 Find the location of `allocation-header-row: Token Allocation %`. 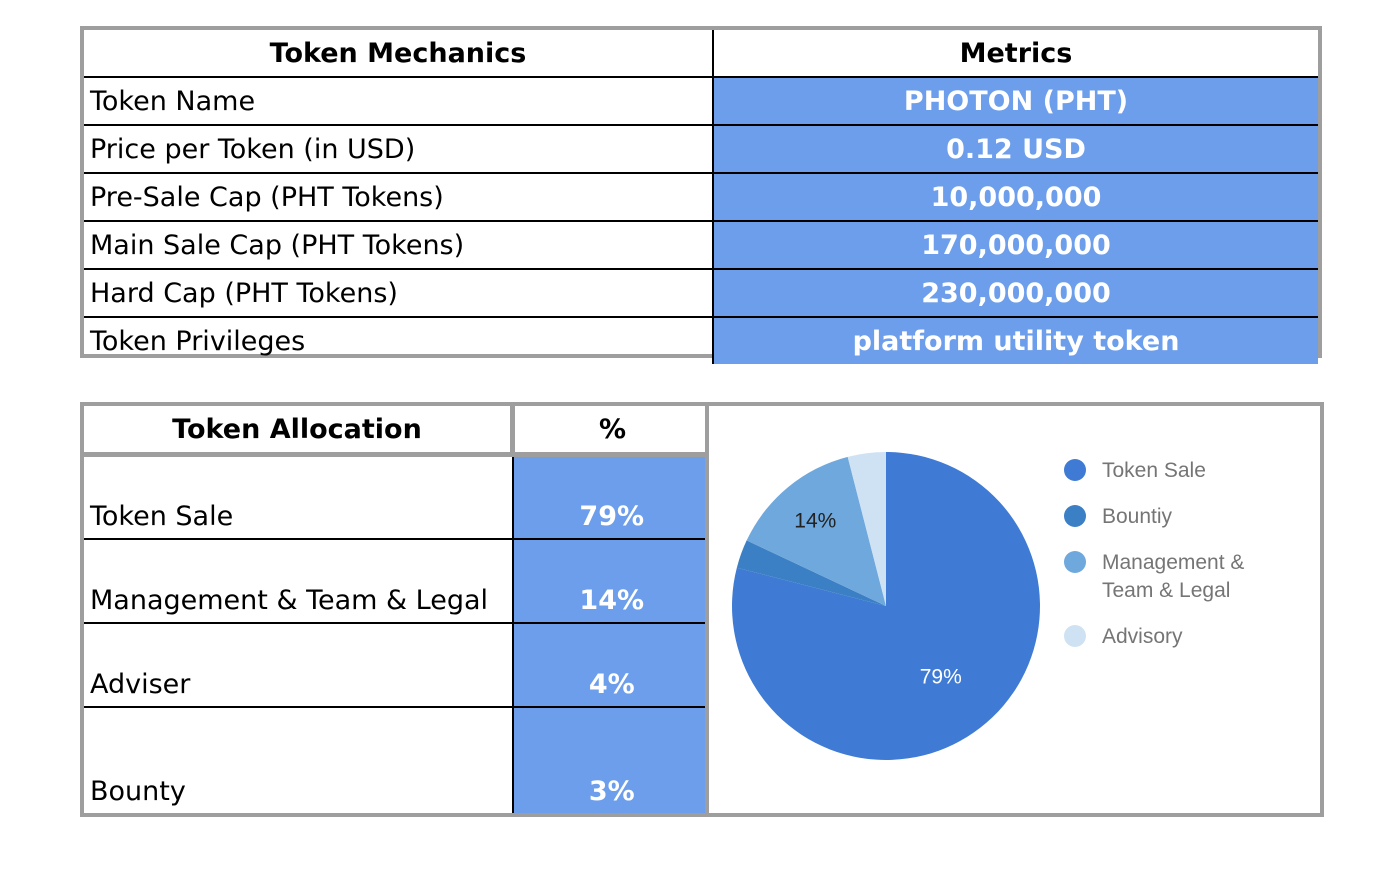

allocation-header-row: Token Allocation % is located at coordinates (397, 431).